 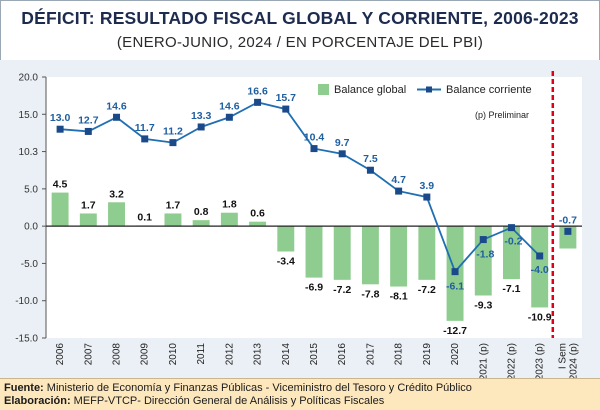 What do you see at coordinates (229, 205) in the screenshot?
I see `bar-data-label: 1.8` at bounding box center [229, 205].